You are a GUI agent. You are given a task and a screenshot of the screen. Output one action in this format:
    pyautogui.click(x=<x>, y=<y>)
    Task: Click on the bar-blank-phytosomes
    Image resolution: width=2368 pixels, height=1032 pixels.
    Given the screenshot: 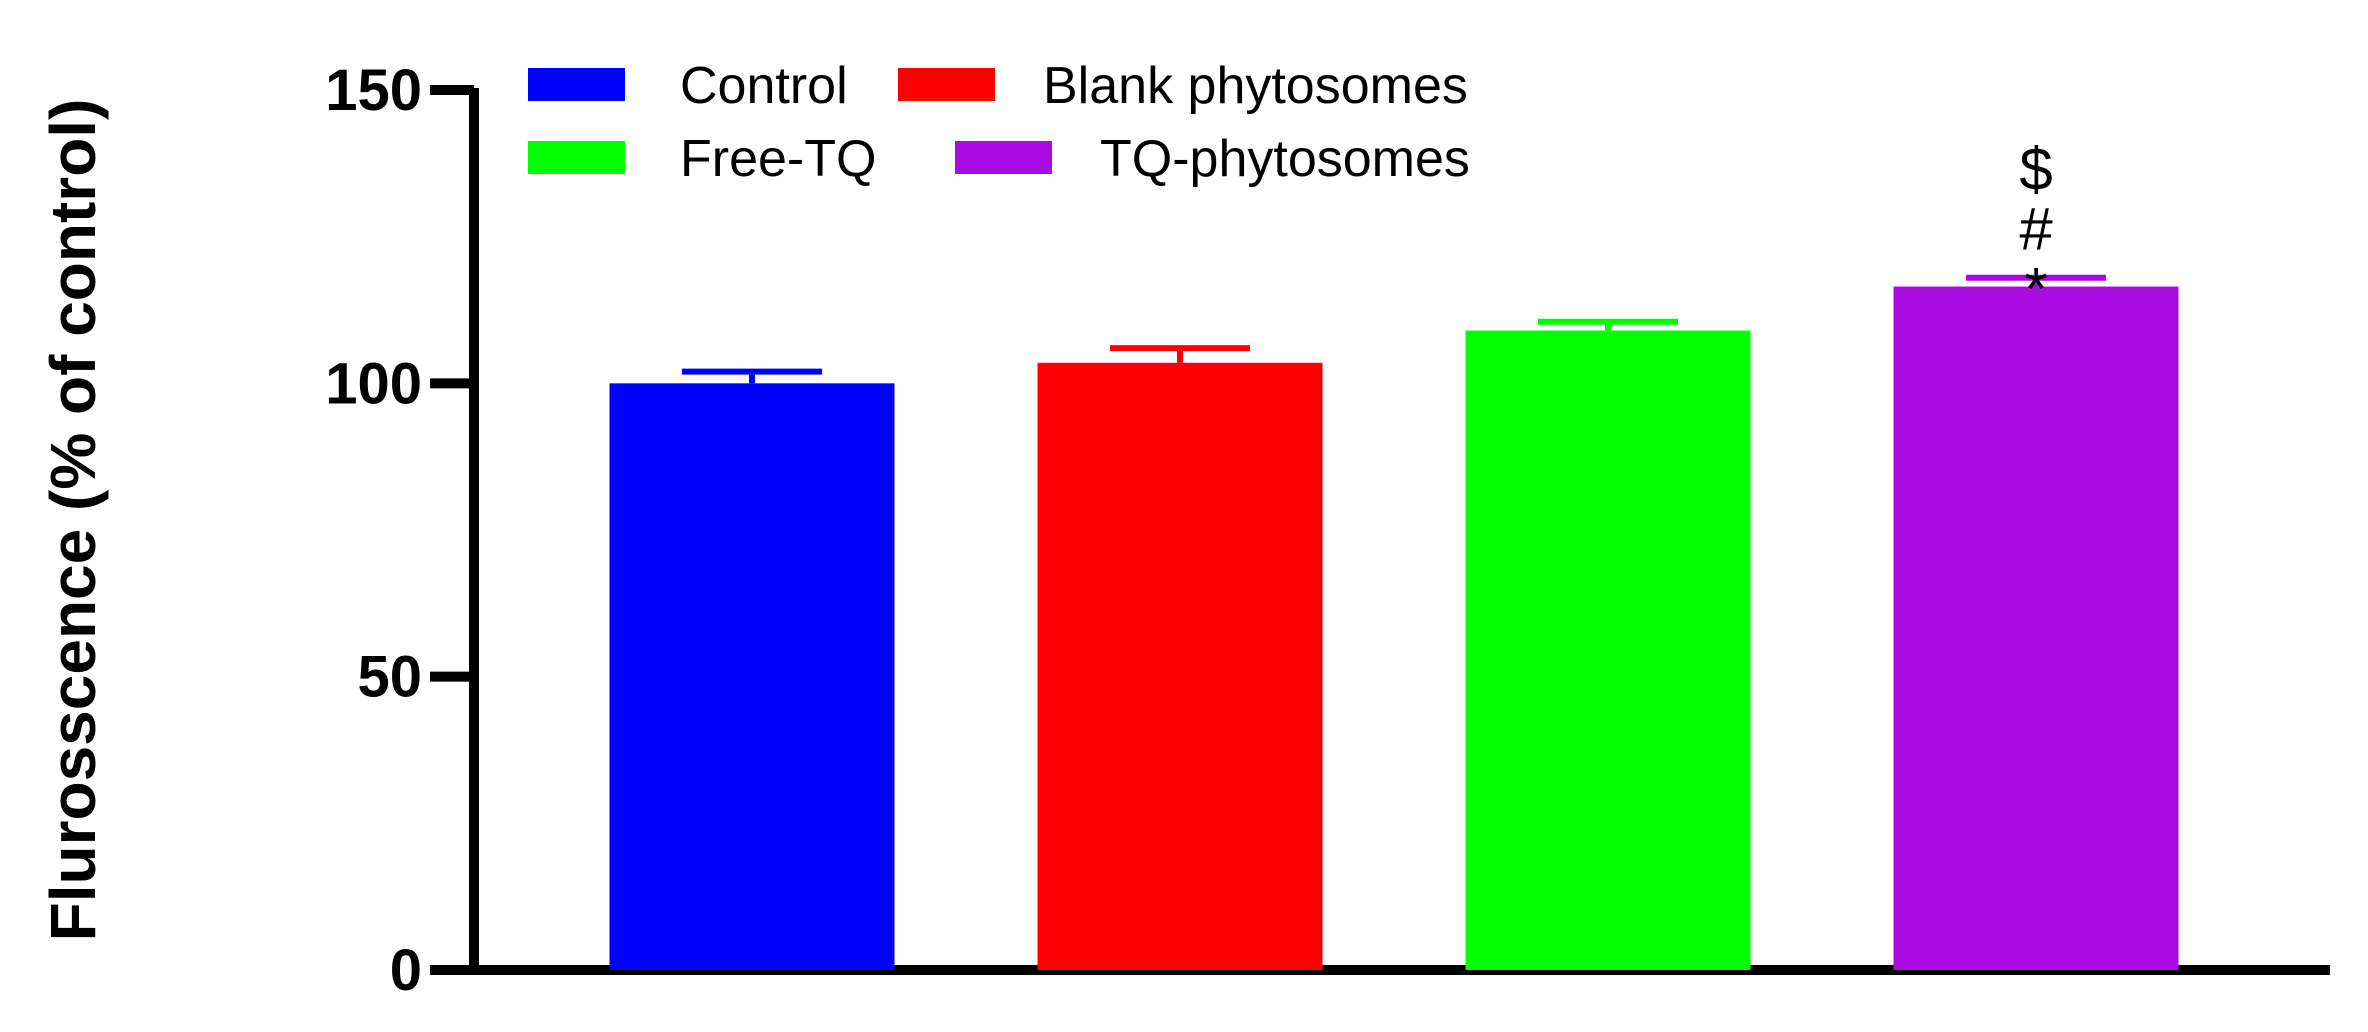 What is the action you would take?
    pyautogui.click(x=1180, y=666)
    